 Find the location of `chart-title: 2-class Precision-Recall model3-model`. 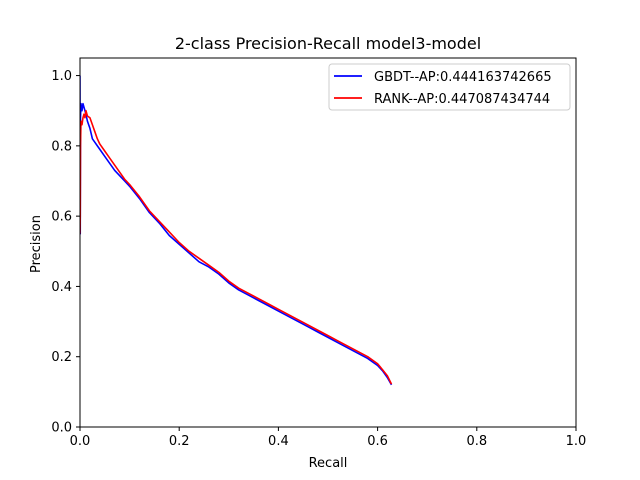

chart-title: 2-class Precision-Recall model3-model is located at coordinates (328, 43).